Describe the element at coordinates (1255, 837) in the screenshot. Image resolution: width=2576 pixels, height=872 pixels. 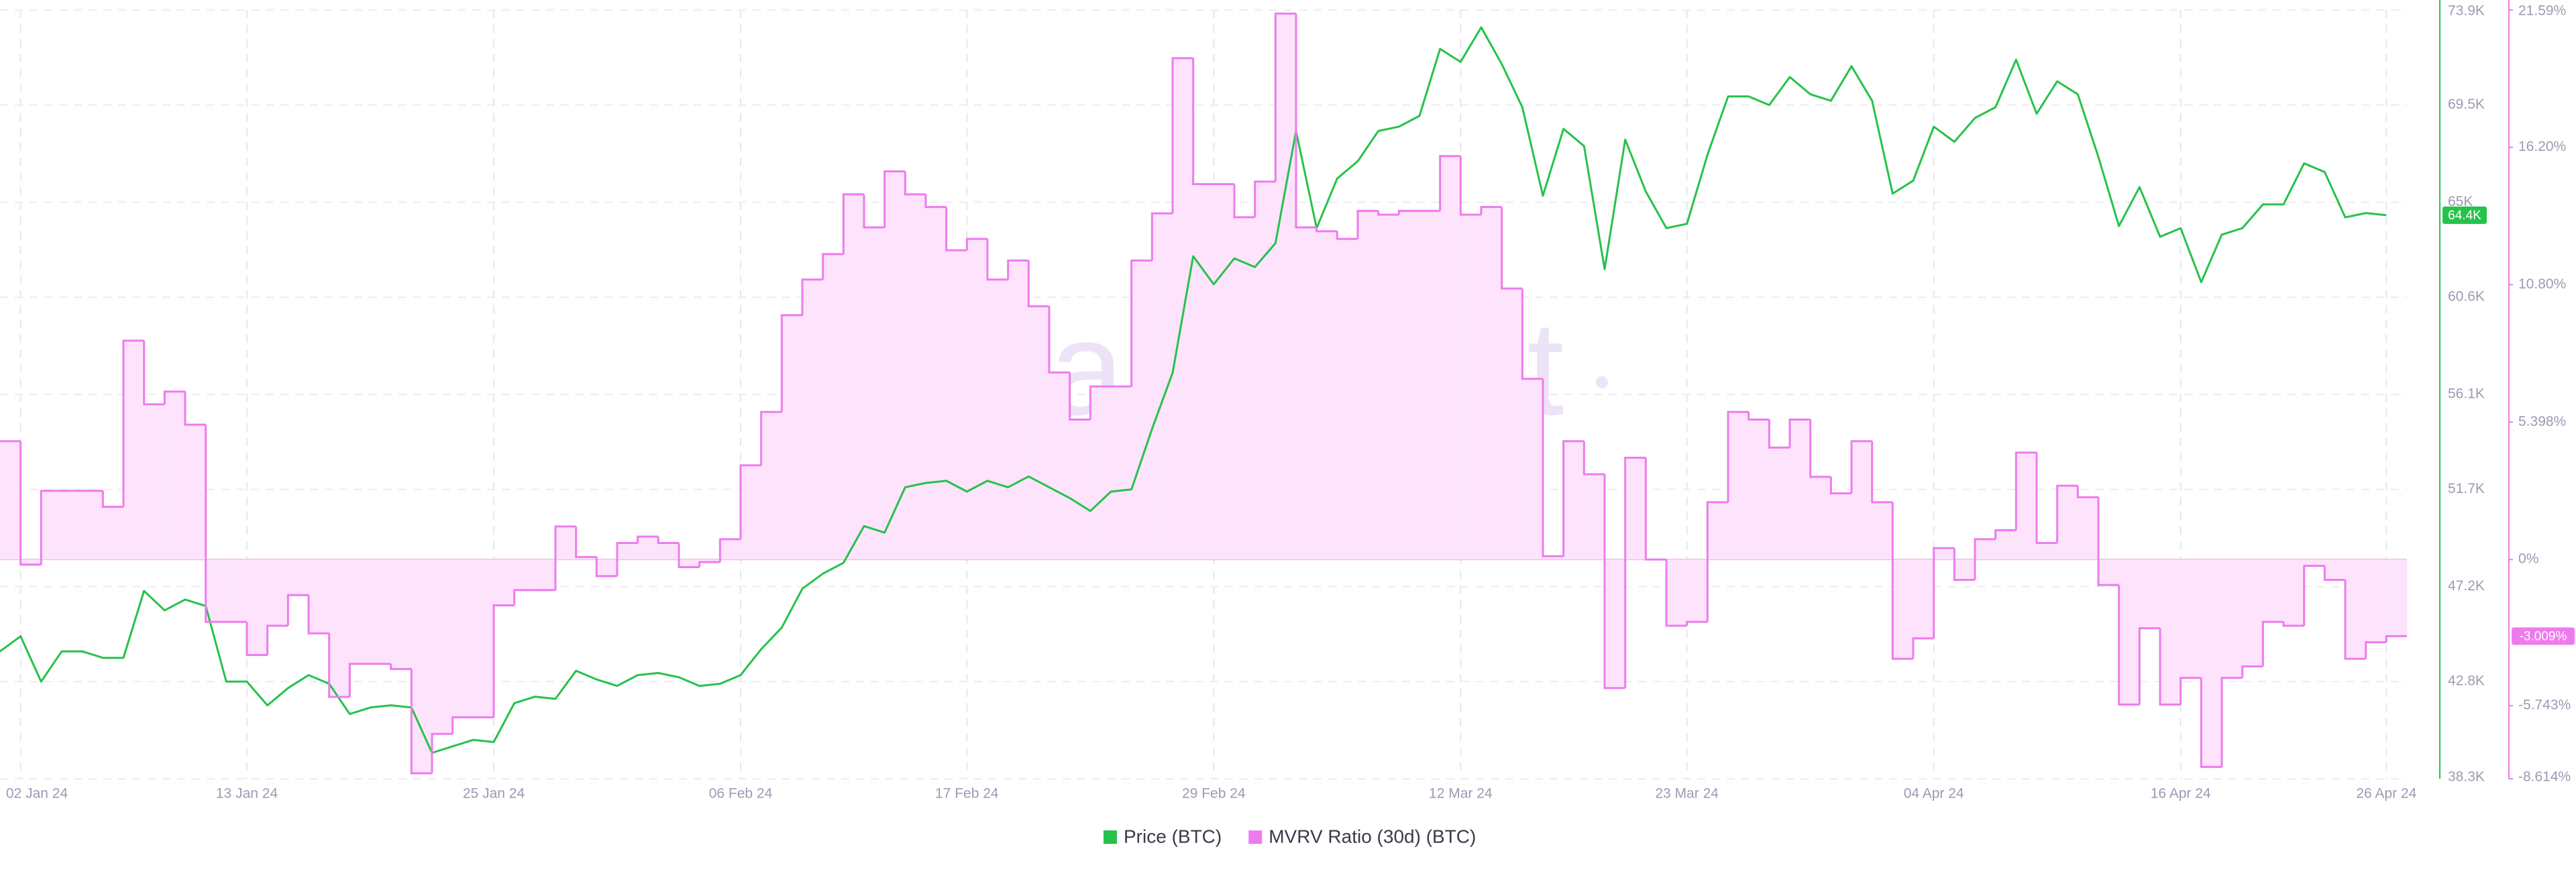
I see `legend-swatch` at that location.